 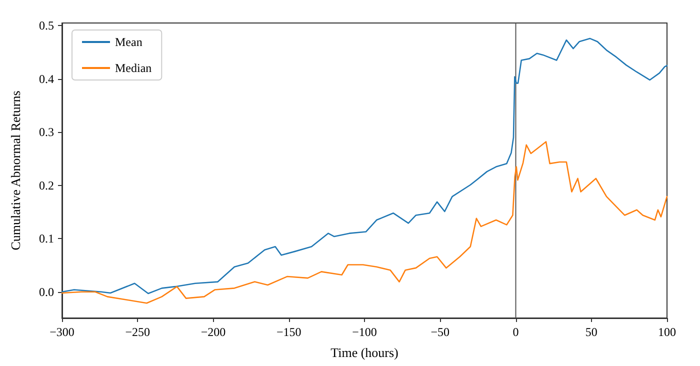 What do you see at coordinates (46, 79) in the screenshot?
I see `y-tick-label: 0.4` at bounding box center [46, 79].